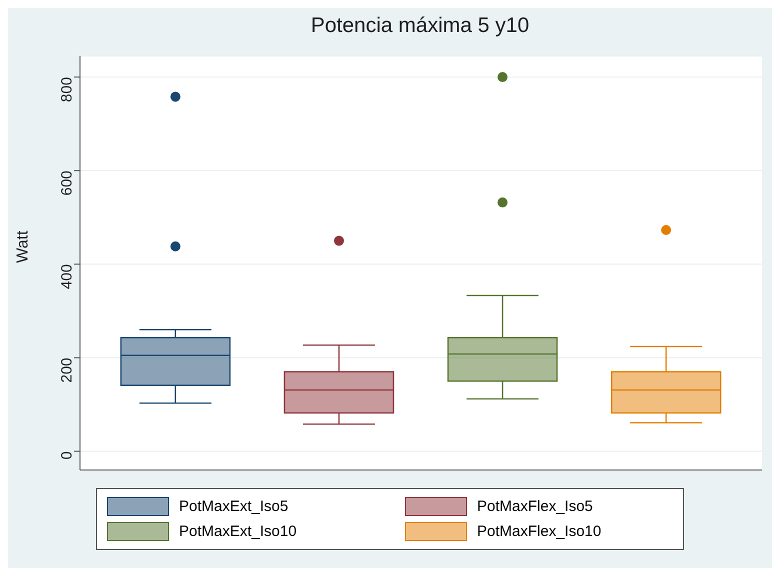  I want to click on legend-label: PotMaxExt_Iso5, so click(233, 506).